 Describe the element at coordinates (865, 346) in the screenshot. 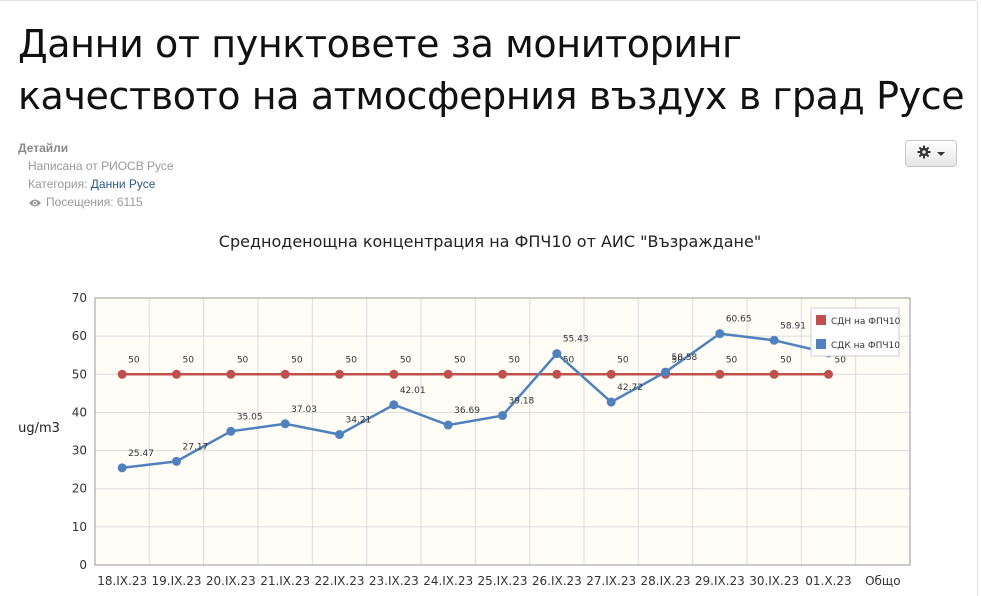

I see `legend-entry: СДК на ФПЧ10` at that location.